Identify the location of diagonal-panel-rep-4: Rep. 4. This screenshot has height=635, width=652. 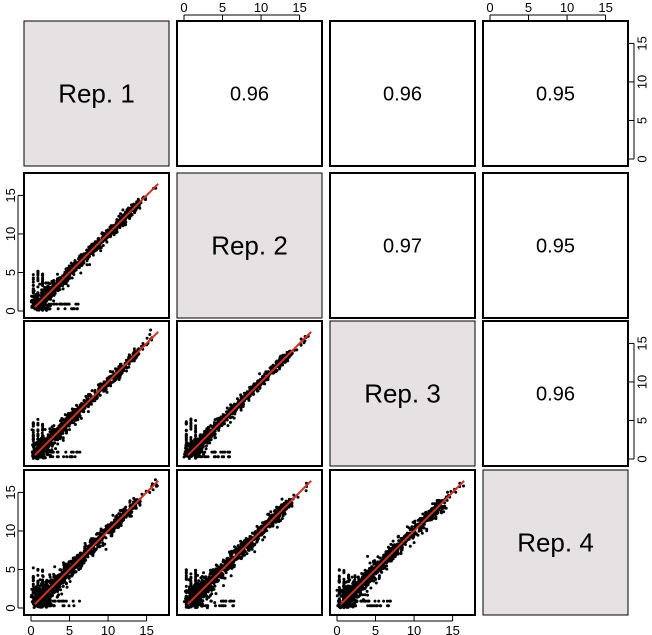
(555, 542).